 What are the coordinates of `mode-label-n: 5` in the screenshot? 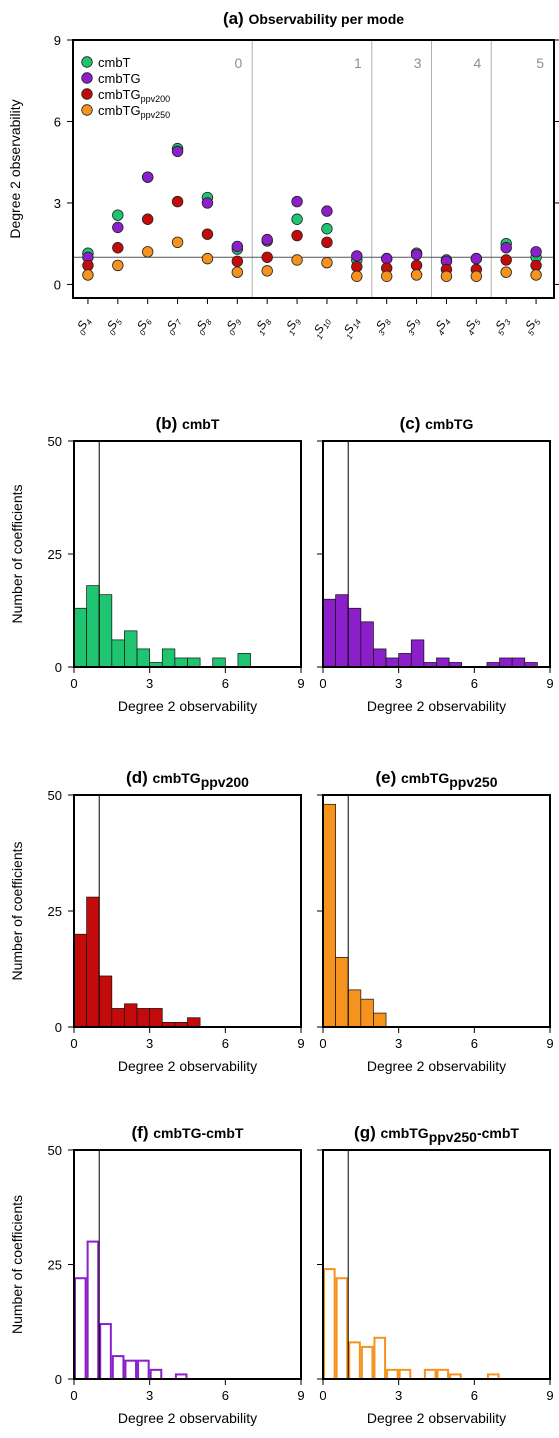 It's located at (531, 332).